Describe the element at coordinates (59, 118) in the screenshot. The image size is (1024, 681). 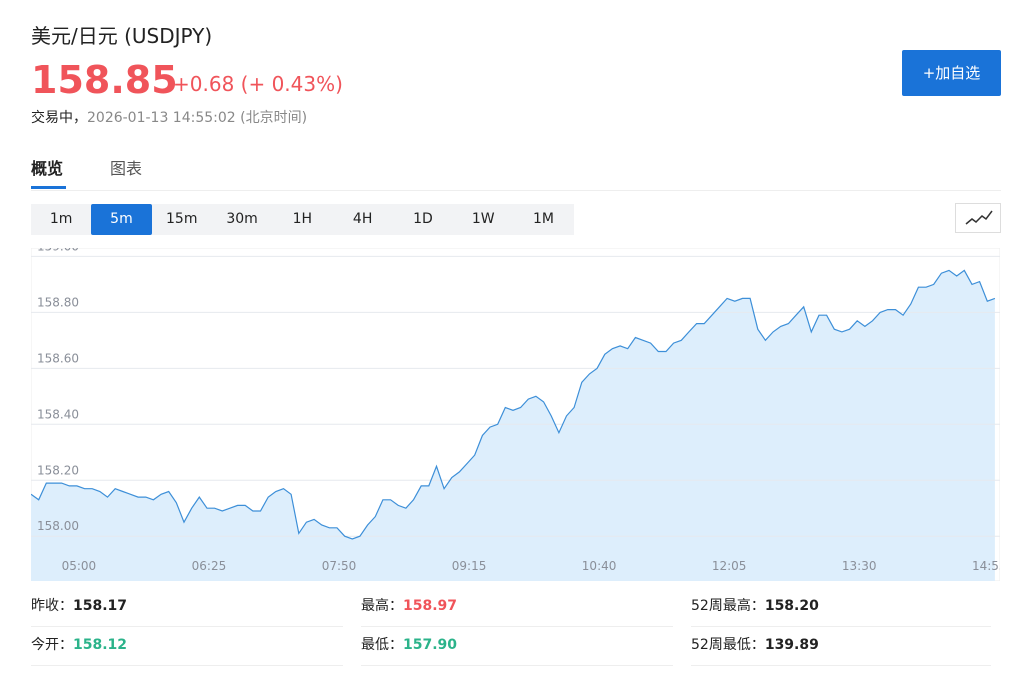
I see `status: 交易中，` at that location.